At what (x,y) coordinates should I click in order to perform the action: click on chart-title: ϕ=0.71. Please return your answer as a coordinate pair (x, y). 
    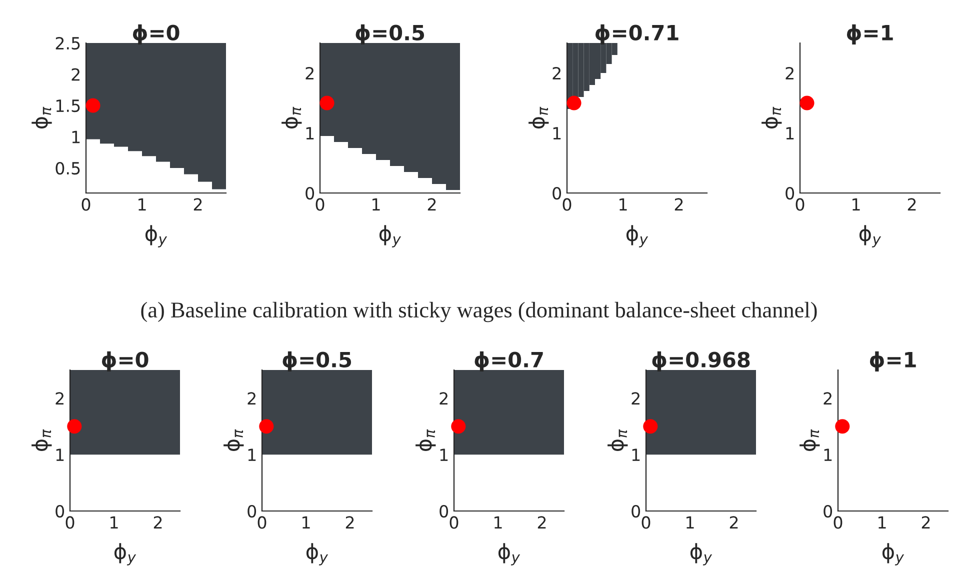
    Looking at the image, I should click on (637, 34).